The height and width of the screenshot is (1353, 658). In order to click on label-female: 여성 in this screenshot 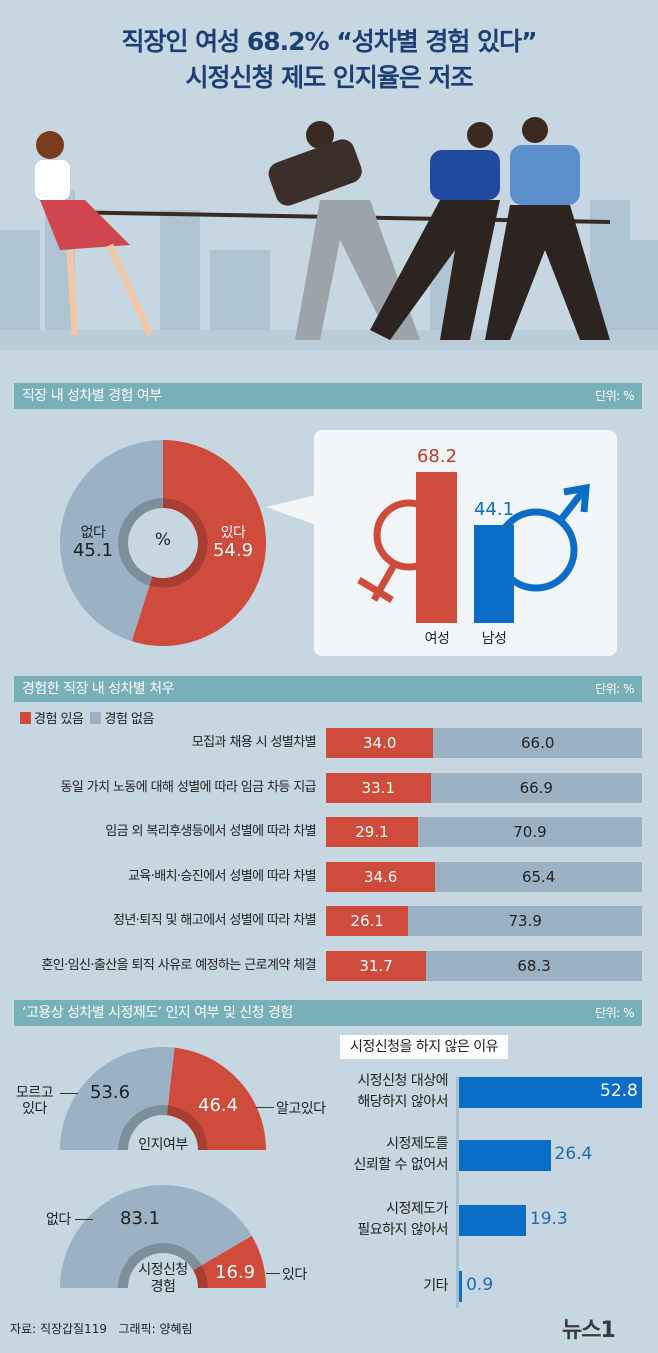, I will do `click(437, 639)`.